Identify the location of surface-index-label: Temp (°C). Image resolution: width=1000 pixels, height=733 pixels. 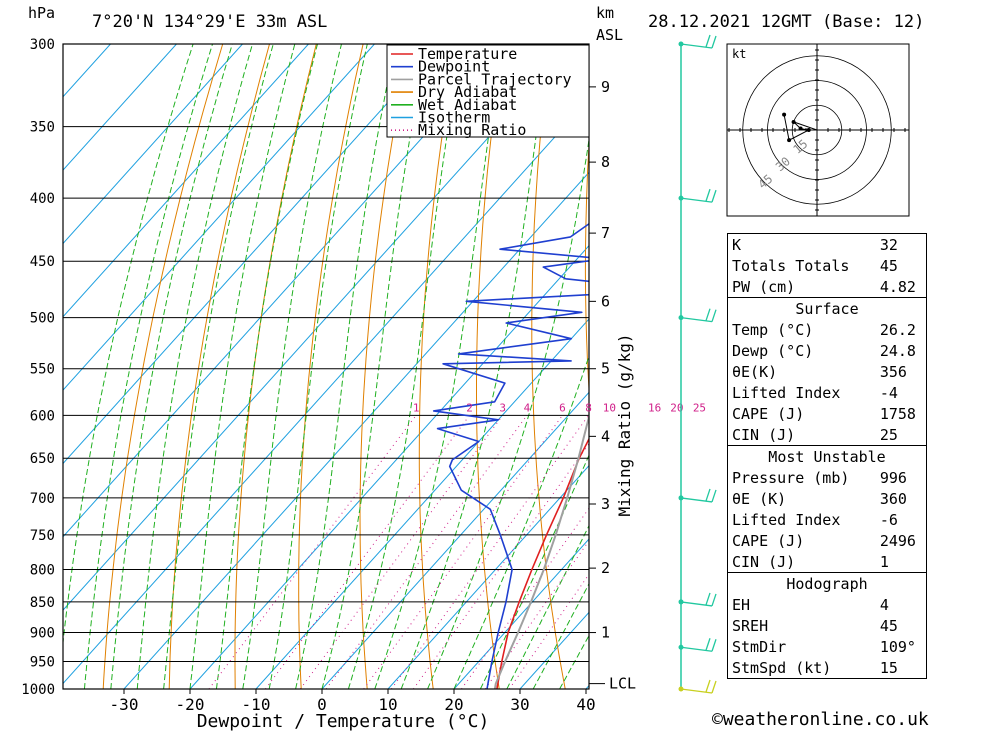
(773, 329).